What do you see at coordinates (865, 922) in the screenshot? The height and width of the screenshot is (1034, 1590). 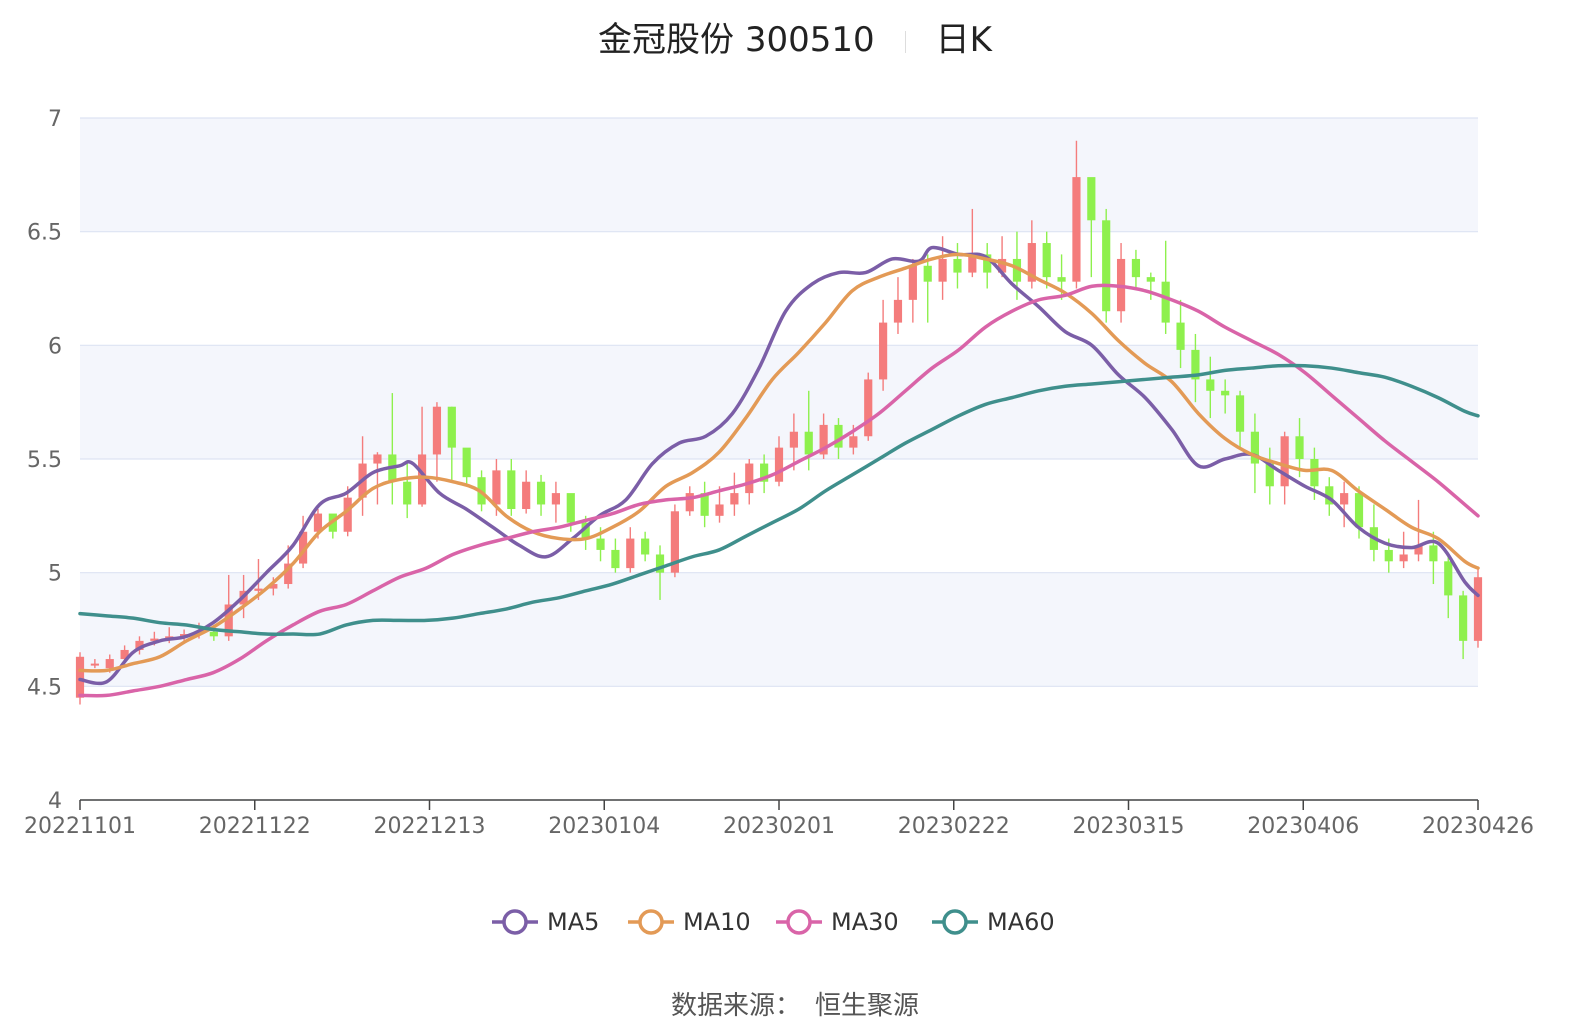 I see `legend-label-ma30: MA30` at bounding box center [865, 922].